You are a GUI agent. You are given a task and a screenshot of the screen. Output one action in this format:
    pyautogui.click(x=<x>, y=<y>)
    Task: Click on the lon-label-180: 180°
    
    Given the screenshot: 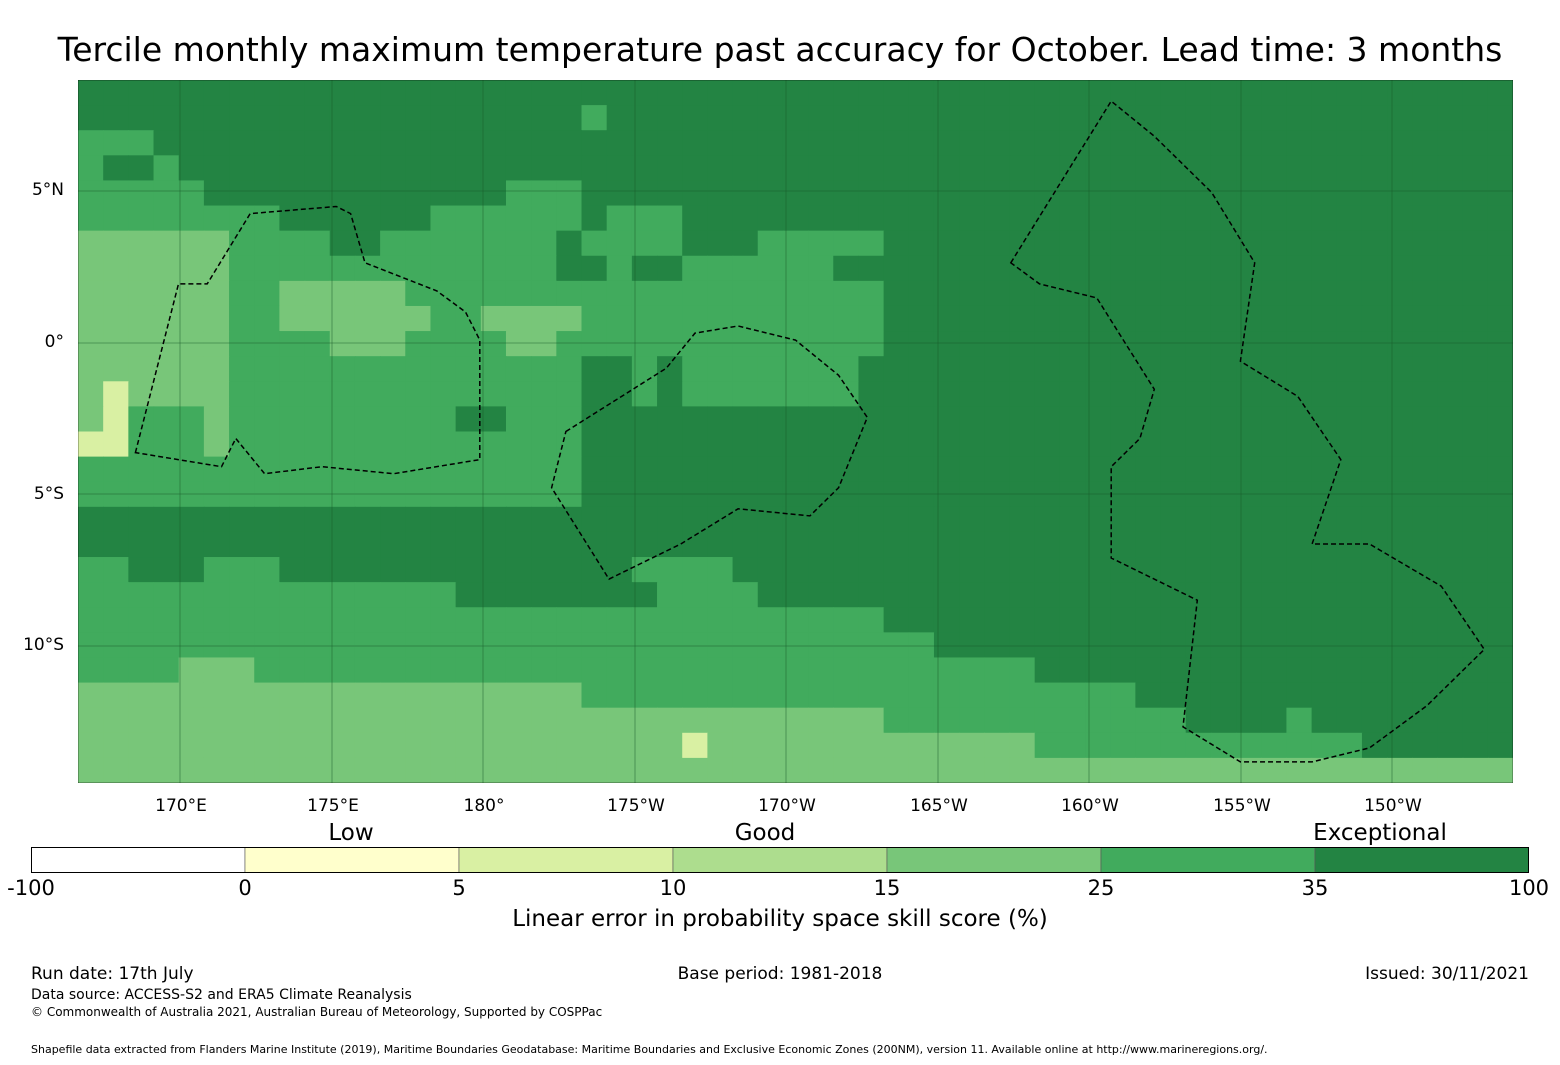 What is the action you would take?
    pyautogui.click(x=484, y=806)
    